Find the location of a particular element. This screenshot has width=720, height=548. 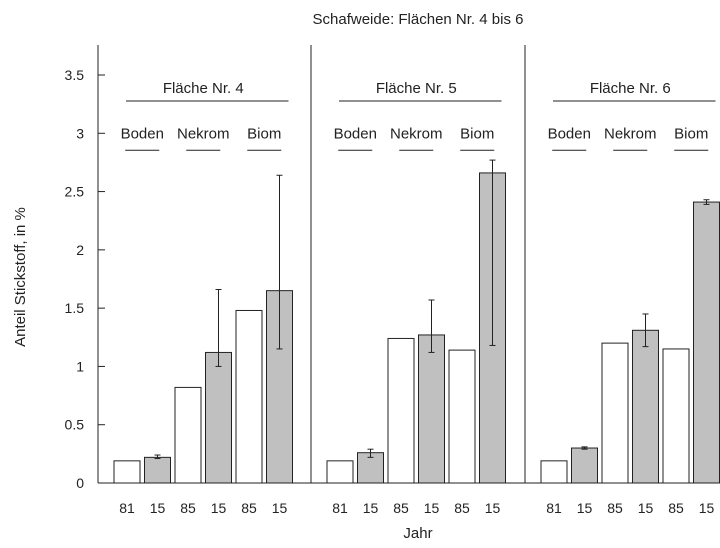

panel-title: Fläche Nr. 5 is located at coordinates (416, 88).